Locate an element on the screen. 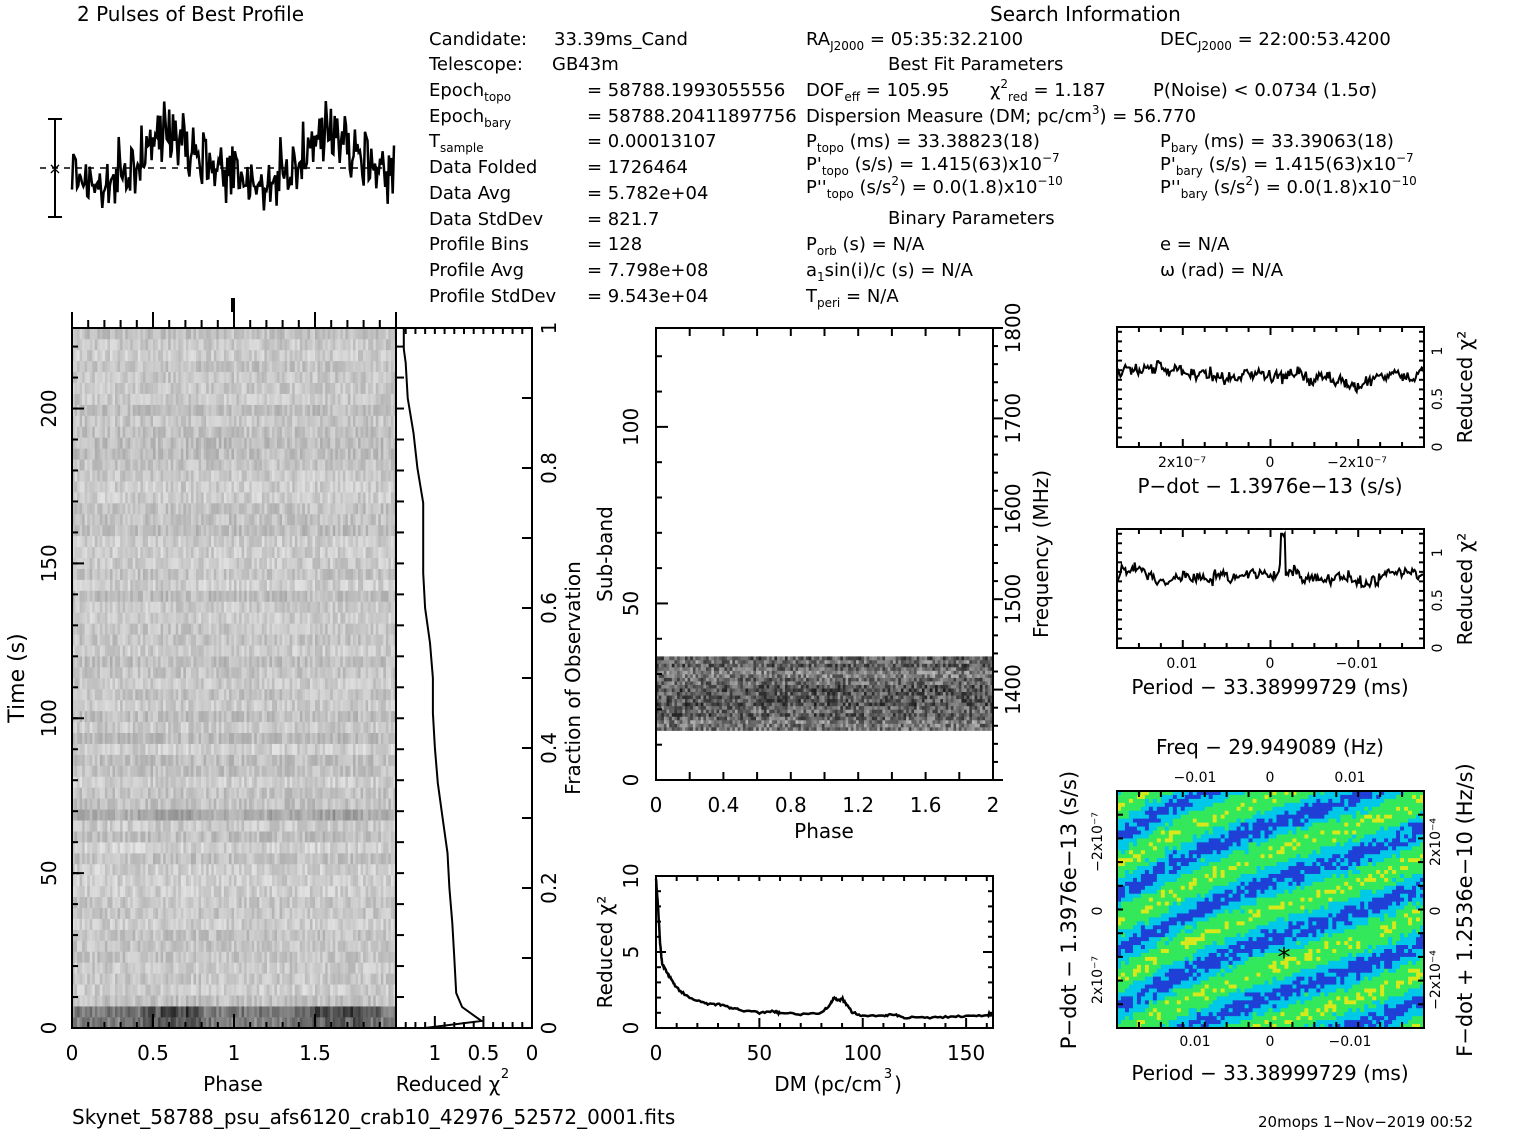  profile-line is located at coordinates (233, 156).